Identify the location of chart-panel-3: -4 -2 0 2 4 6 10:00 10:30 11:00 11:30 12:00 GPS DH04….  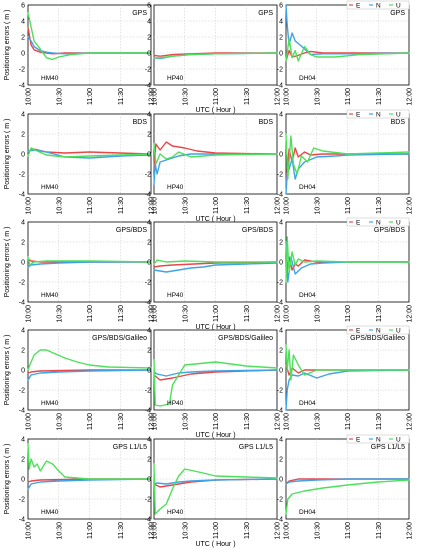
(345, 53).